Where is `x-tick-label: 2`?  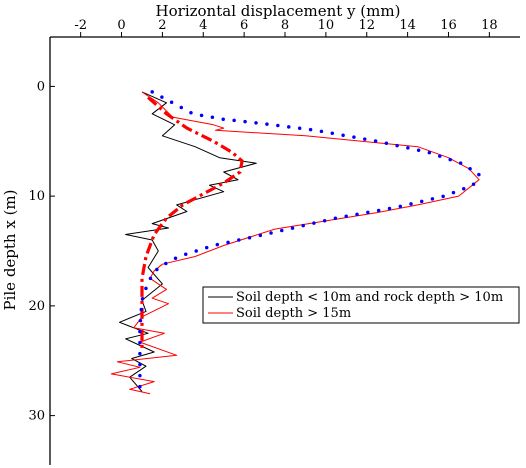 x-tick-label: 2 is located at coordinates (162, 25).